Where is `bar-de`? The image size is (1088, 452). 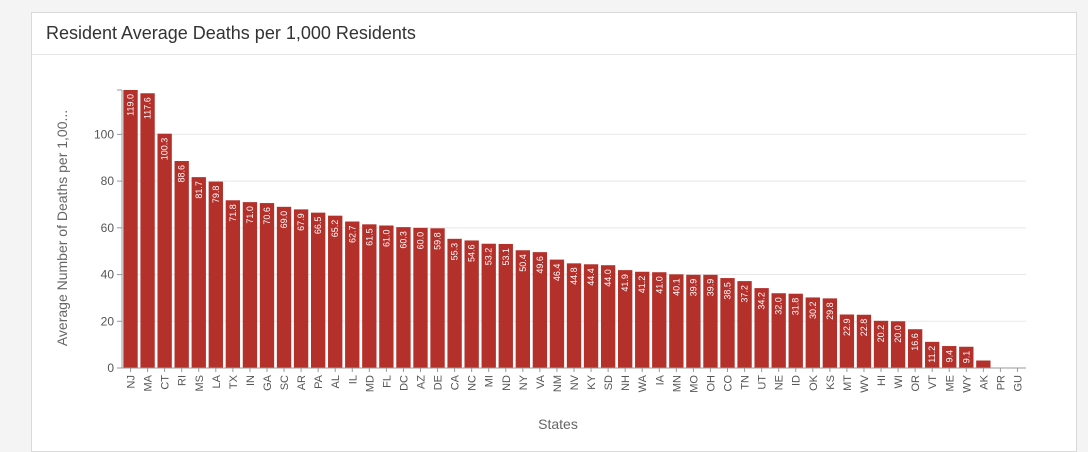
bar-de is located at coordinates (437, 298).